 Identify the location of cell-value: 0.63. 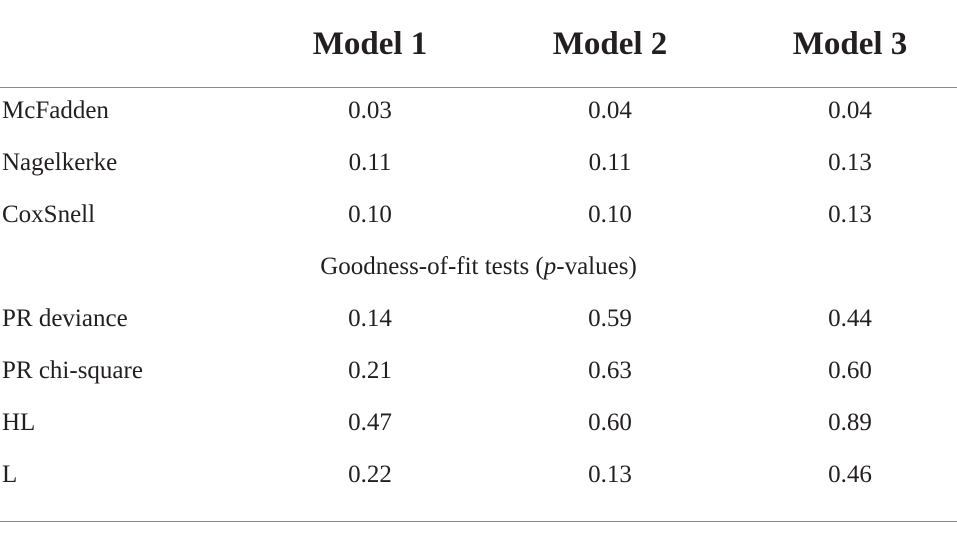
(610, 370).